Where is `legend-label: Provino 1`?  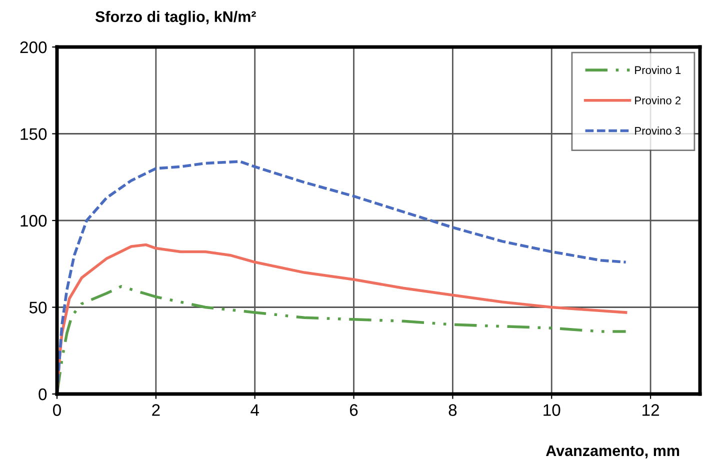
legend-label: Provino 1 is located at coordinates (658, 70).